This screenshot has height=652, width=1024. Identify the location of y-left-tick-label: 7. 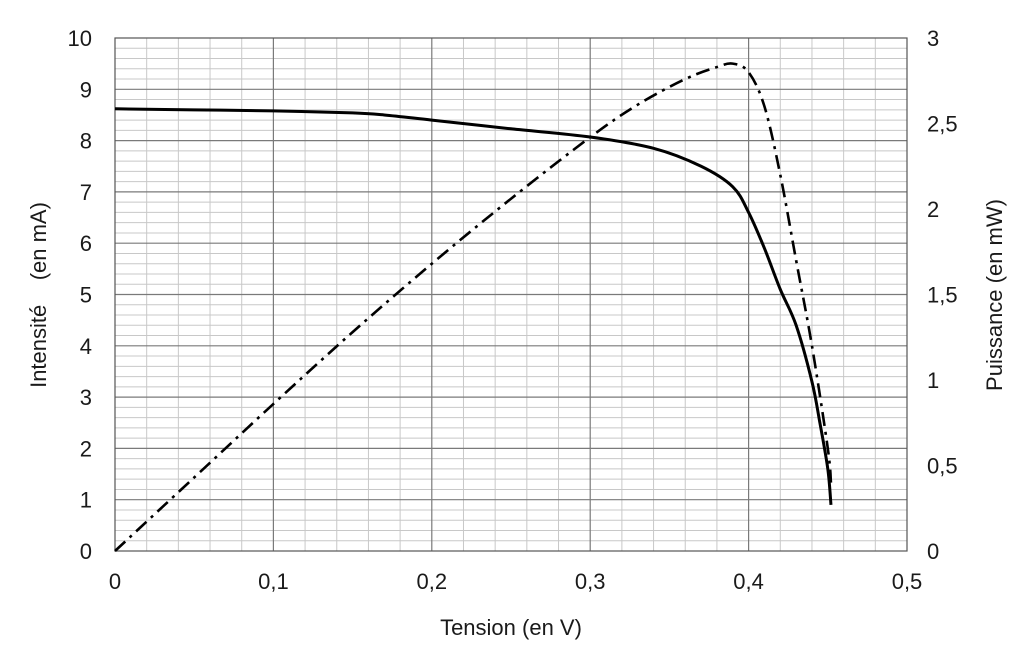
(86, 192).